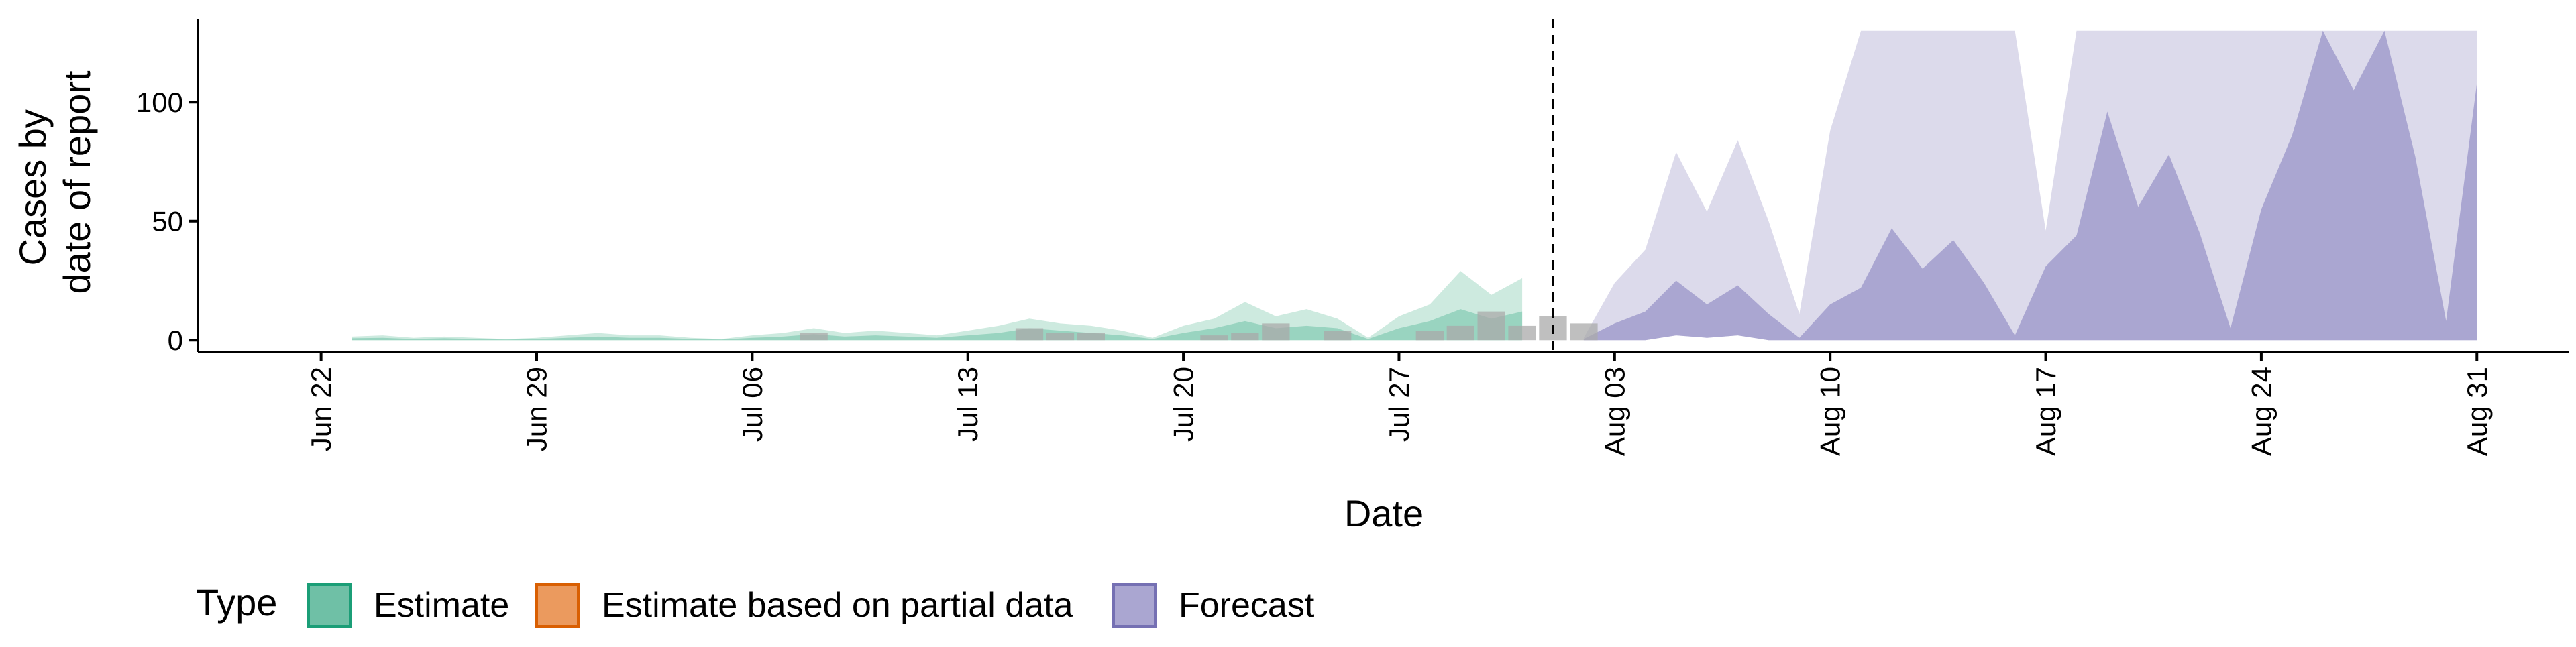 The width and height of the screenshot is (2576, 647). What do you see at coordinates (837, 605) in the screenshot?
I see `legend-label-2: Estimate based on partial data` at bounding box center [837, 605].